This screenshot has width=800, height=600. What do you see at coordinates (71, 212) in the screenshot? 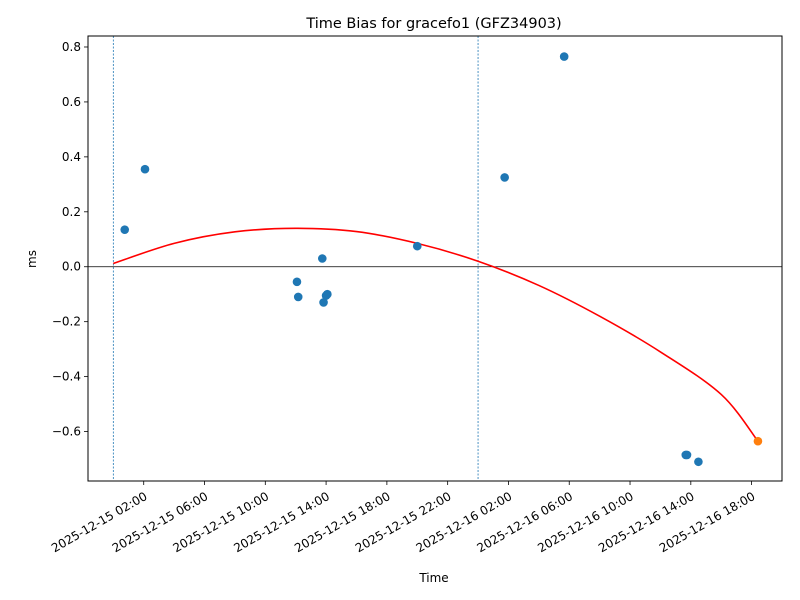
I see `y-tick-label: 0.2` at bounding box center [71, 212].